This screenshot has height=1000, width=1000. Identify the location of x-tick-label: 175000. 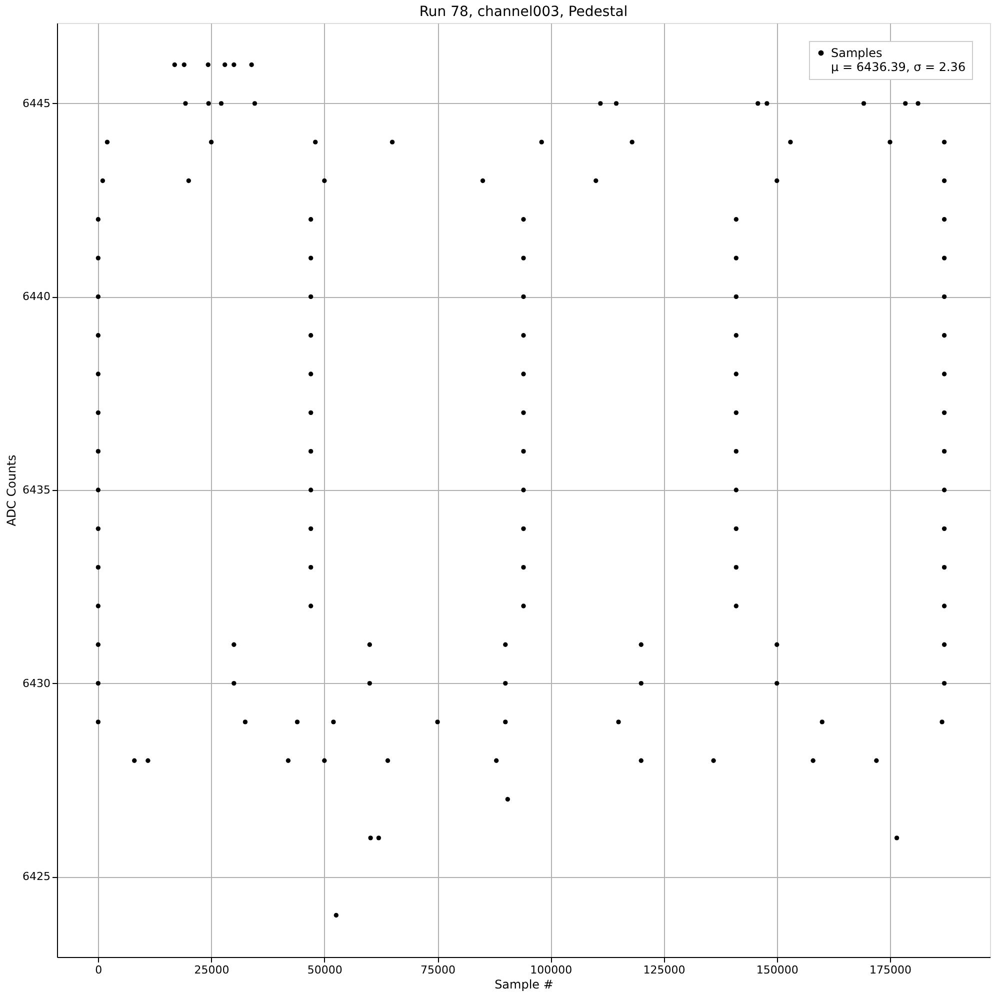
(891, 970).